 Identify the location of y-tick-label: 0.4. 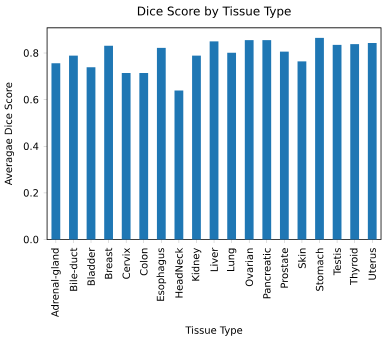
(31, 146).